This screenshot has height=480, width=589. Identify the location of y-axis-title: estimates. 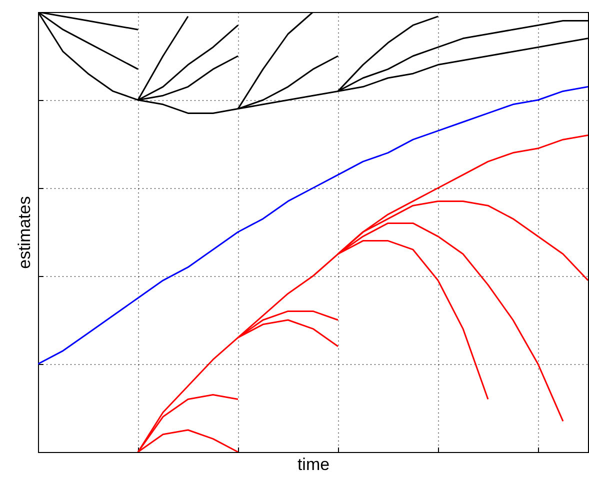
(24, 232).